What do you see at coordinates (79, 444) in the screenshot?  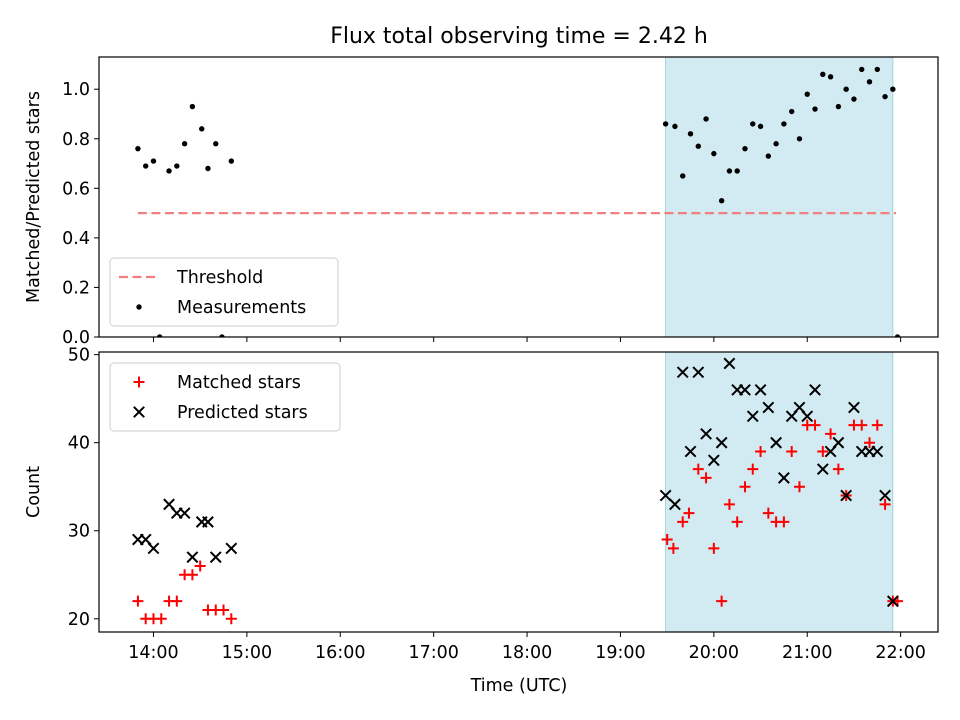 I see `y-tick-label: 40` at bounding box center [79, 444].